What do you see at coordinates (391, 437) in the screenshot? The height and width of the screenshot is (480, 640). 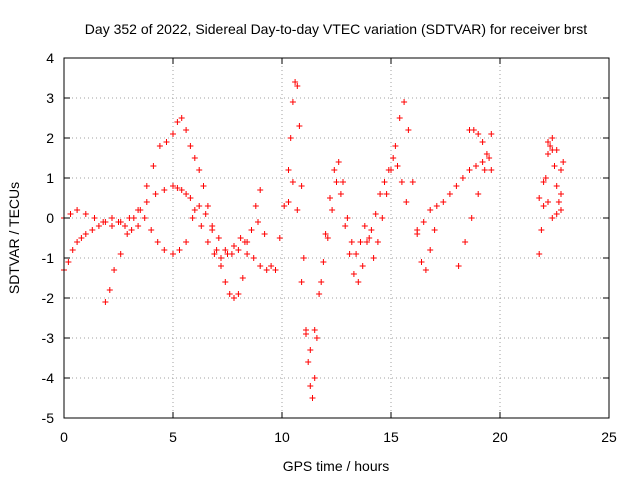 I see `x-tick-label: 15` at bounding box center [391, 437].